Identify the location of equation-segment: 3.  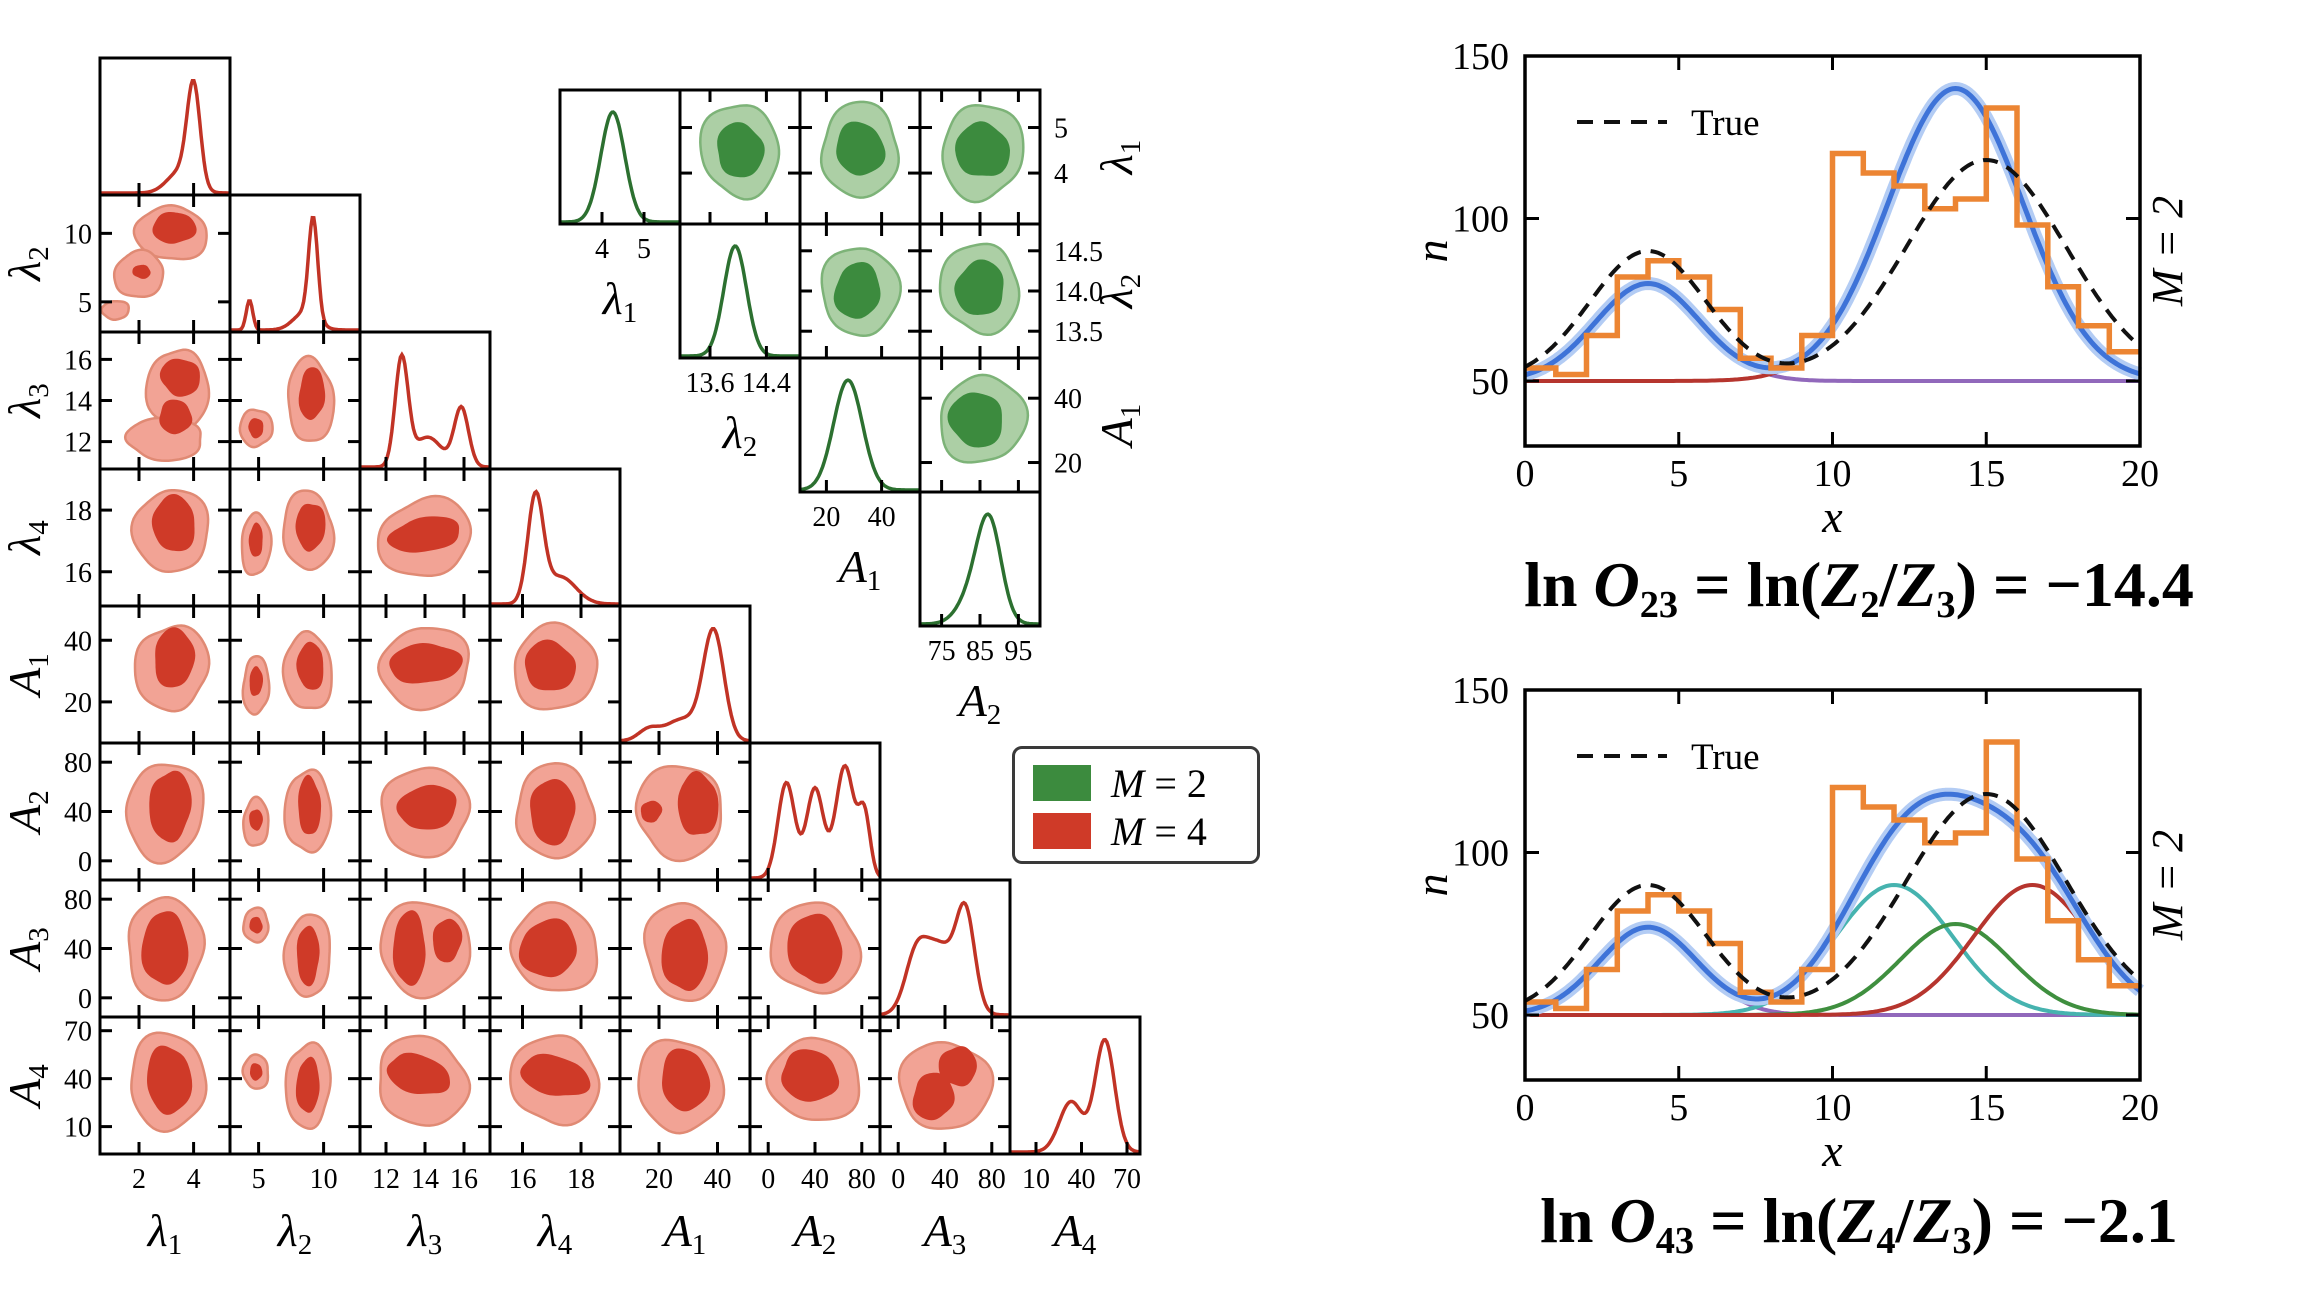
(1946, 604).